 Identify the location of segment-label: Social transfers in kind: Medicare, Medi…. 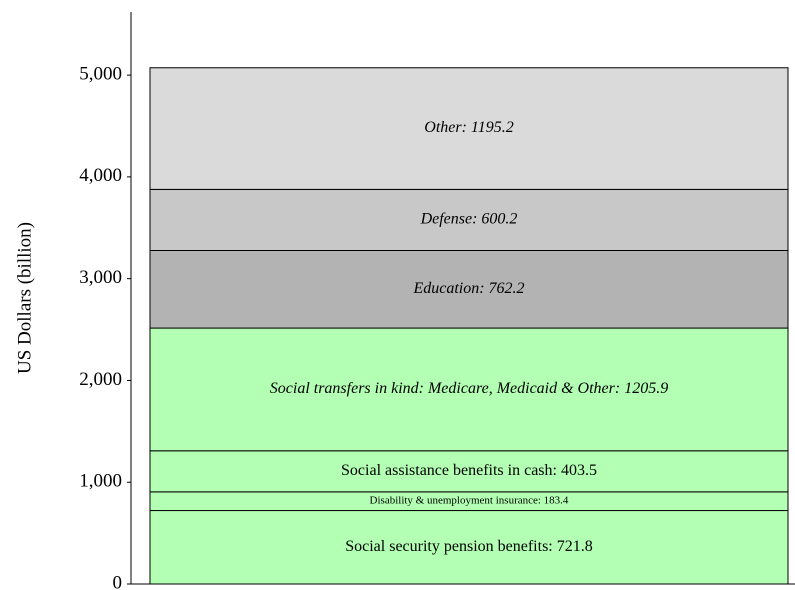
(469, 388).